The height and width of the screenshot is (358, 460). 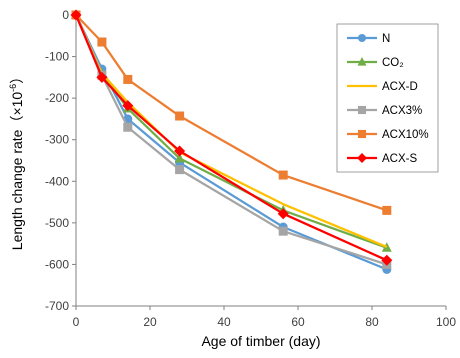 I want to click on y-tick-label: -400, so click(x=57, y=181).